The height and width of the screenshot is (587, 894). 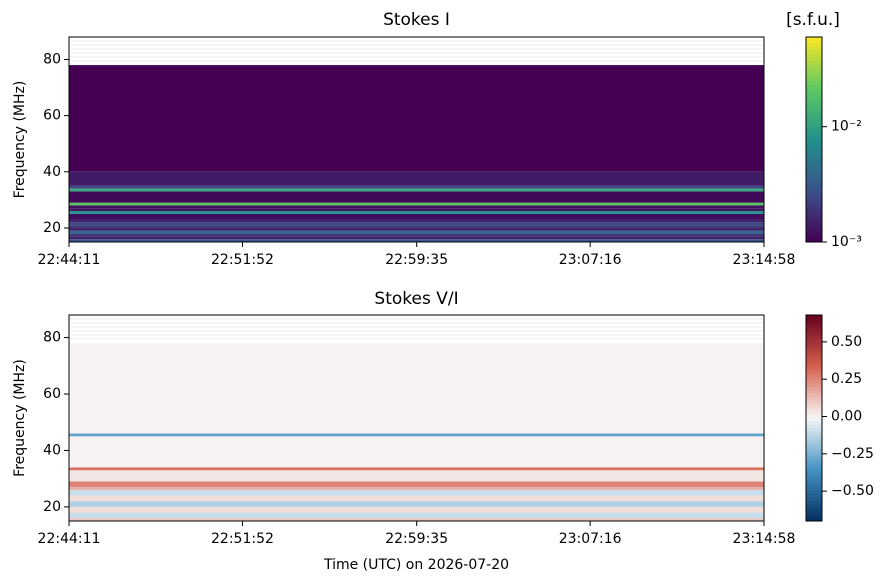 I want to click on colorbar-tick-label: 0.00, so click(x=846, y=417).